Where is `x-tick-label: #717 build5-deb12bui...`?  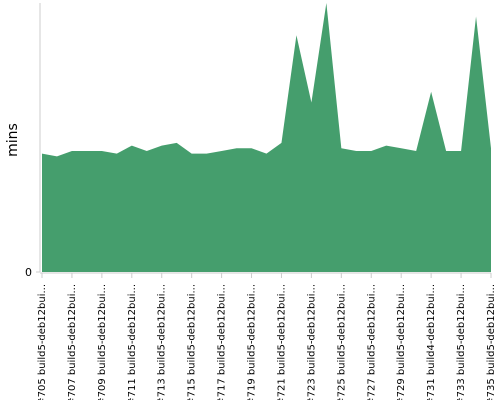 x-tick-label: #717 build5-deb12bui... is located at coordinates (222, 342).